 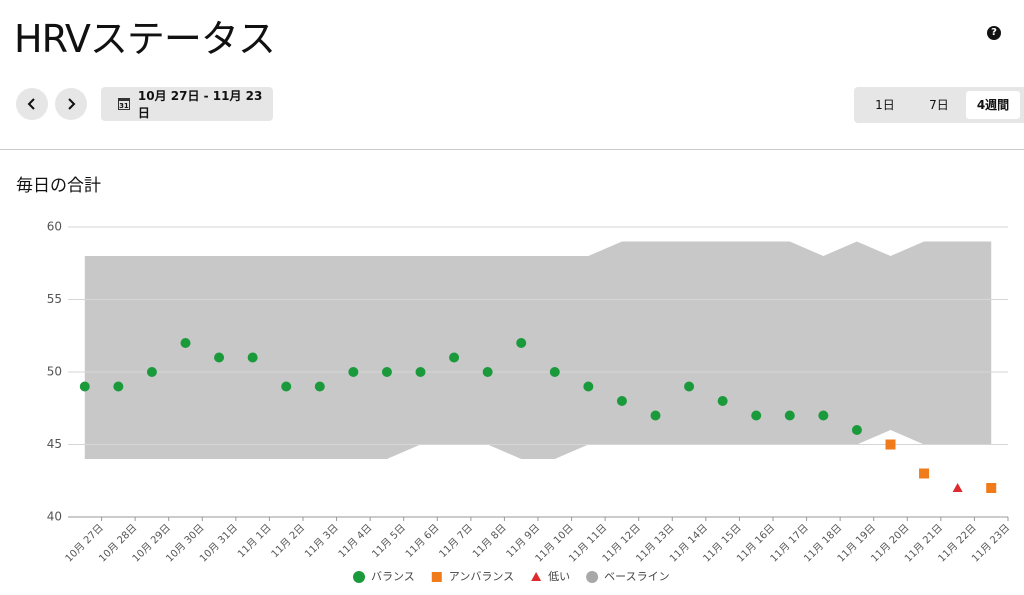 I want to click on x-tick-label: 11月 5日, so click(x=389, y=541).